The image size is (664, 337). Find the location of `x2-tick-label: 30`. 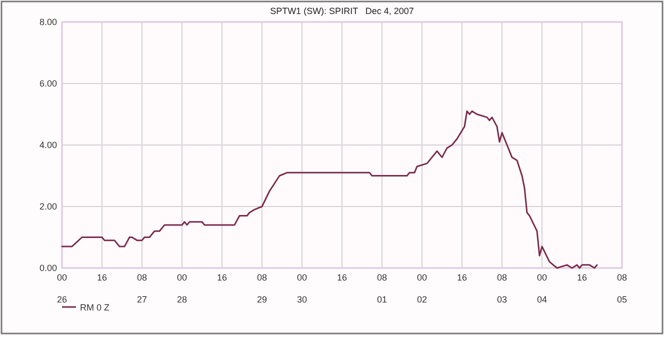

x2-tick-label: 30 is located at coordinates (302, 299).